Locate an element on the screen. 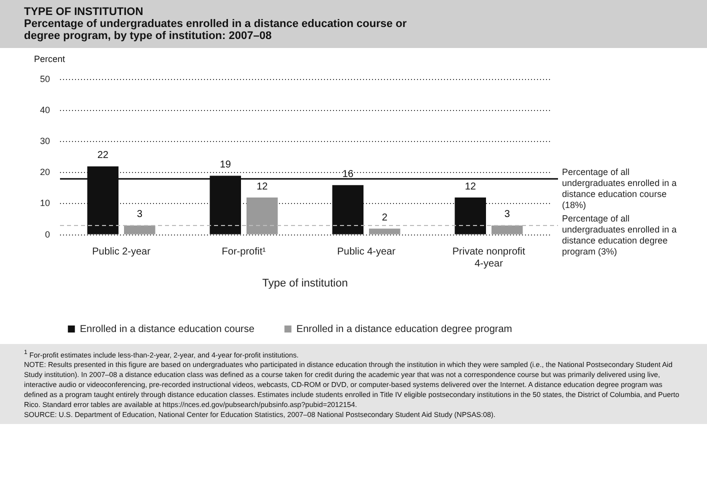  x-tick-label: For-profit¹ is located at coordinates (244, 252).